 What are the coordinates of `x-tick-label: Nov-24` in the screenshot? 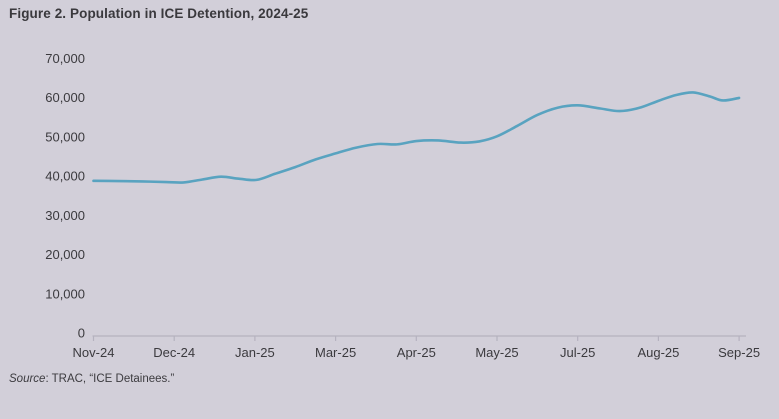 It's located at (94, 352).